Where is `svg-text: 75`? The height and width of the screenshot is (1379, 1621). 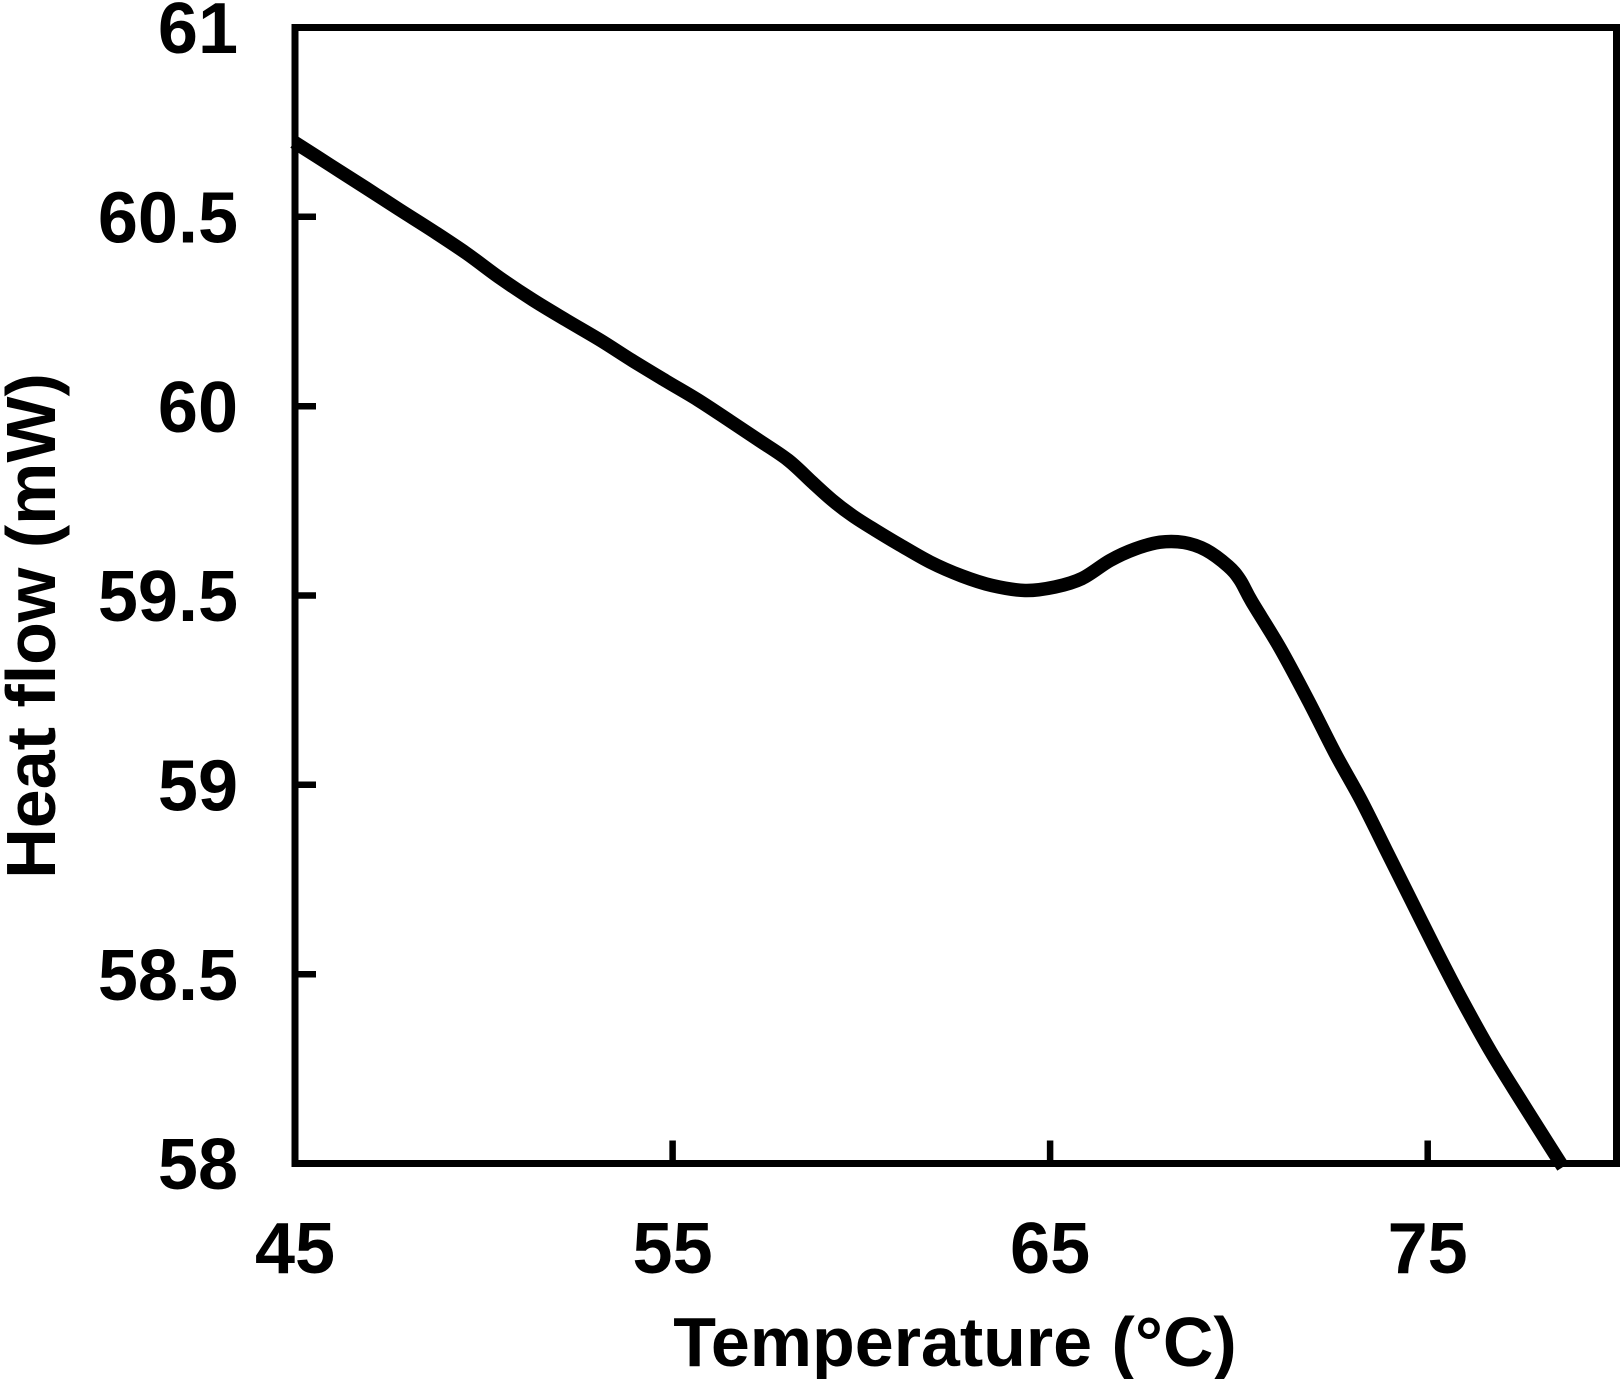 svg-text: 75 is located at coordinates (1428, 1249).